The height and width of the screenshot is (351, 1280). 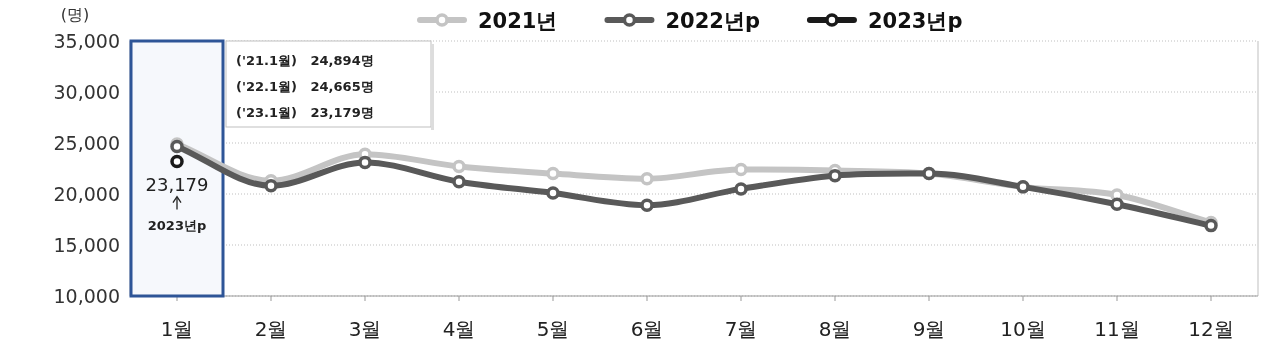 What do you see at coordinates (365, 329) in the screenshot?
I see `x-tick-label: 3월` at bounding box center [365, 329].